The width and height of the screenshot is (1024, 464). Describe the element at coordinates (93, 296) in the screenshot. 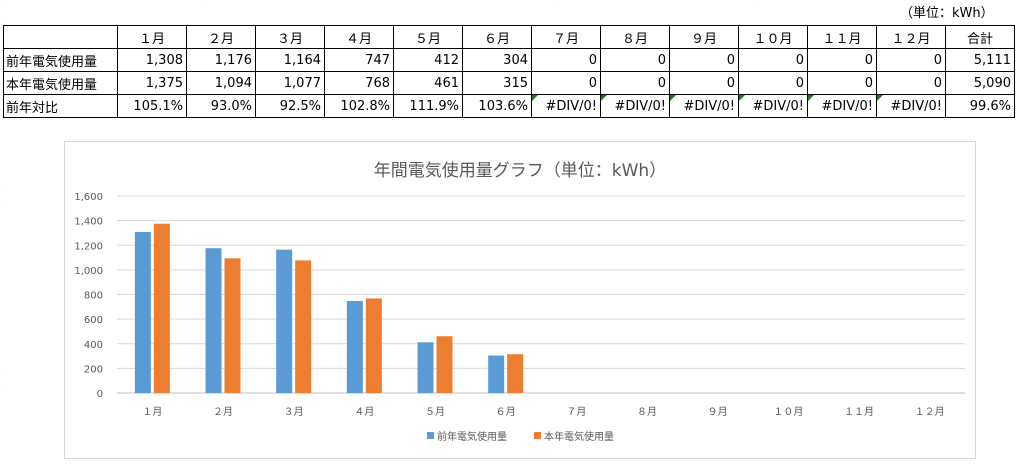

I see `y-tick-label: 800` at that location.